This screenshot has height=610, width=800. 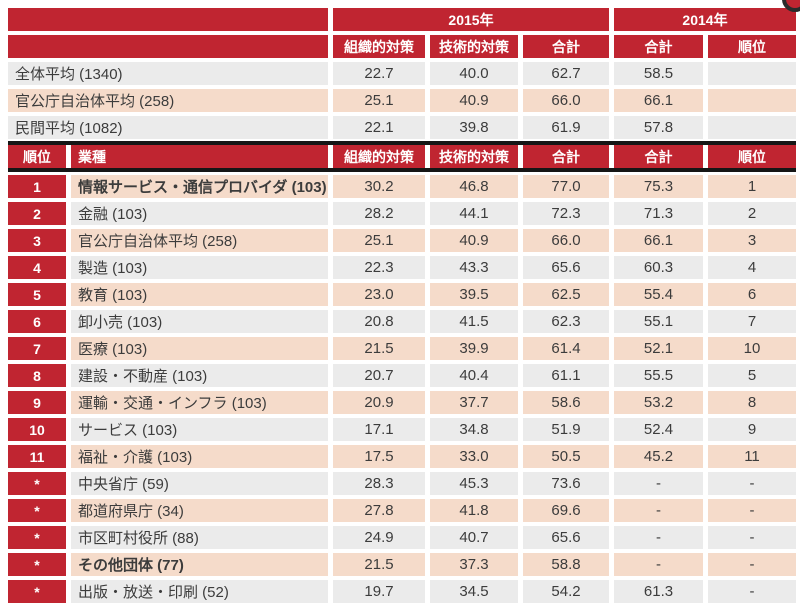 I want to click on industry-name-cell: 情報サービス・通信プロバイダ (103), so click(x=199, y=186).